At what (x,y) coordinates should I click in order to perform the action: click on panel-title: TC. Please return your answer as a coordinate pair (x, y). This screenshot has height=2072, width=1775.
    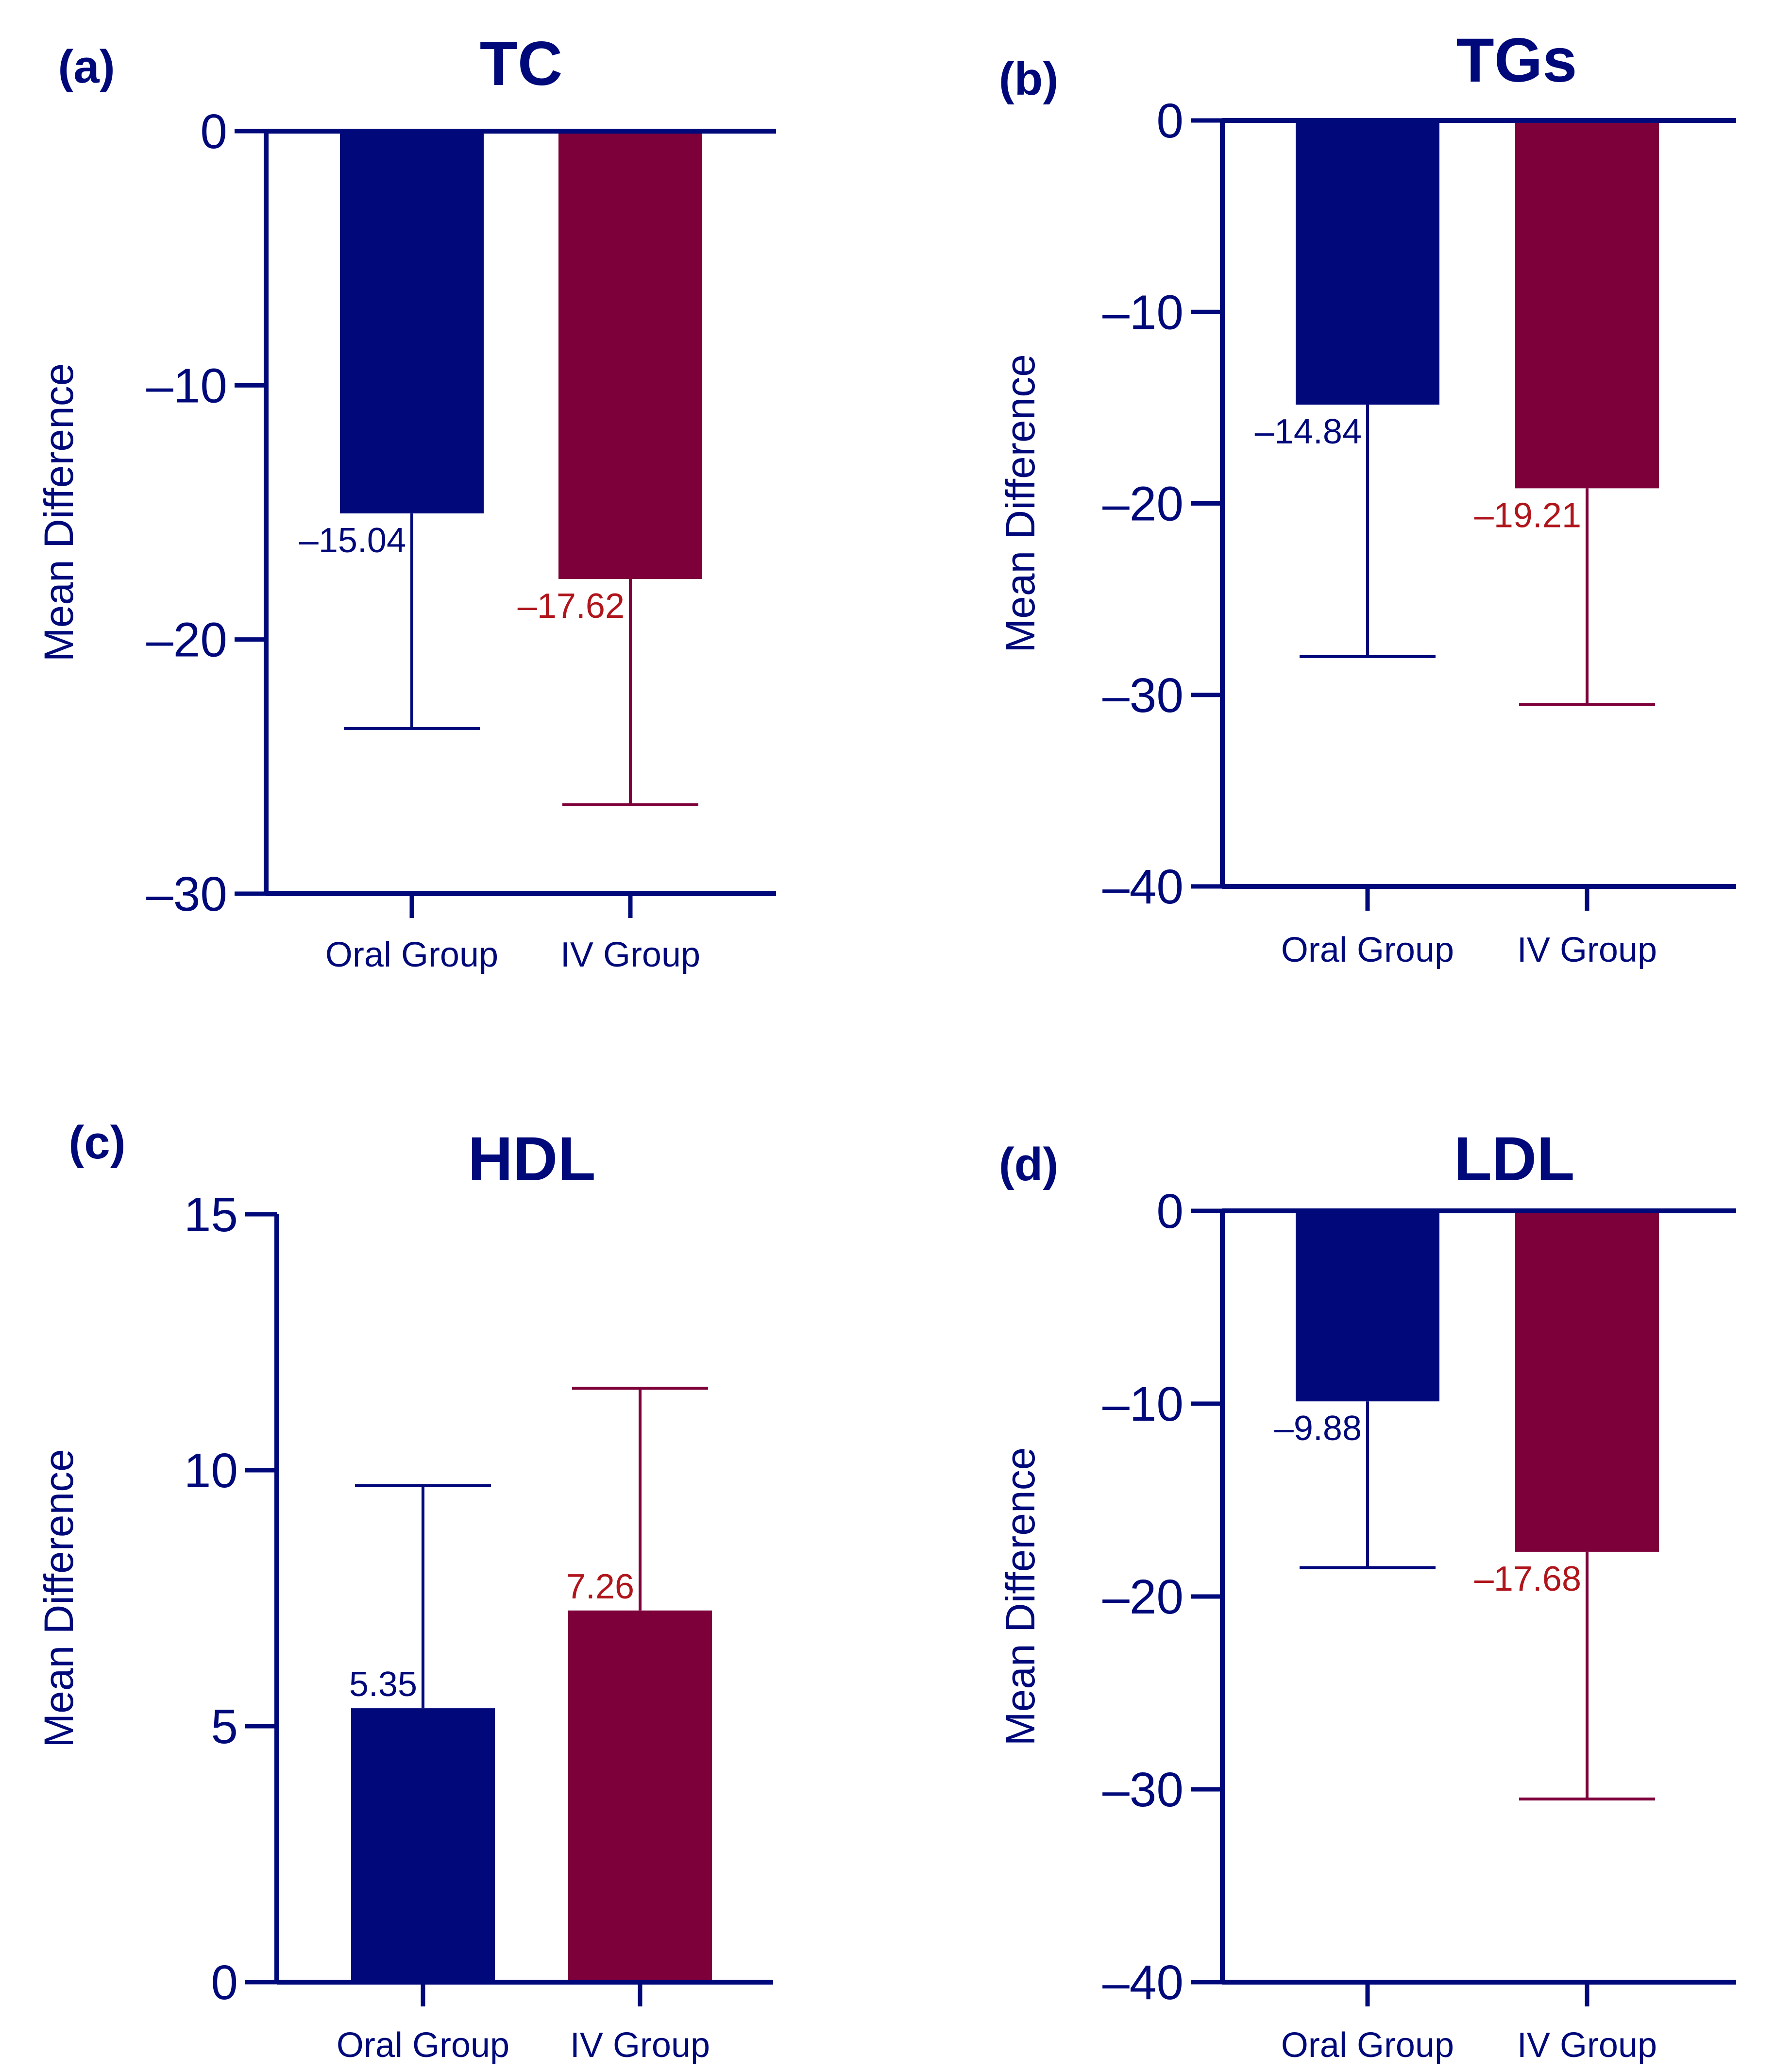
    Looking at the image, I should click on (521, 64).